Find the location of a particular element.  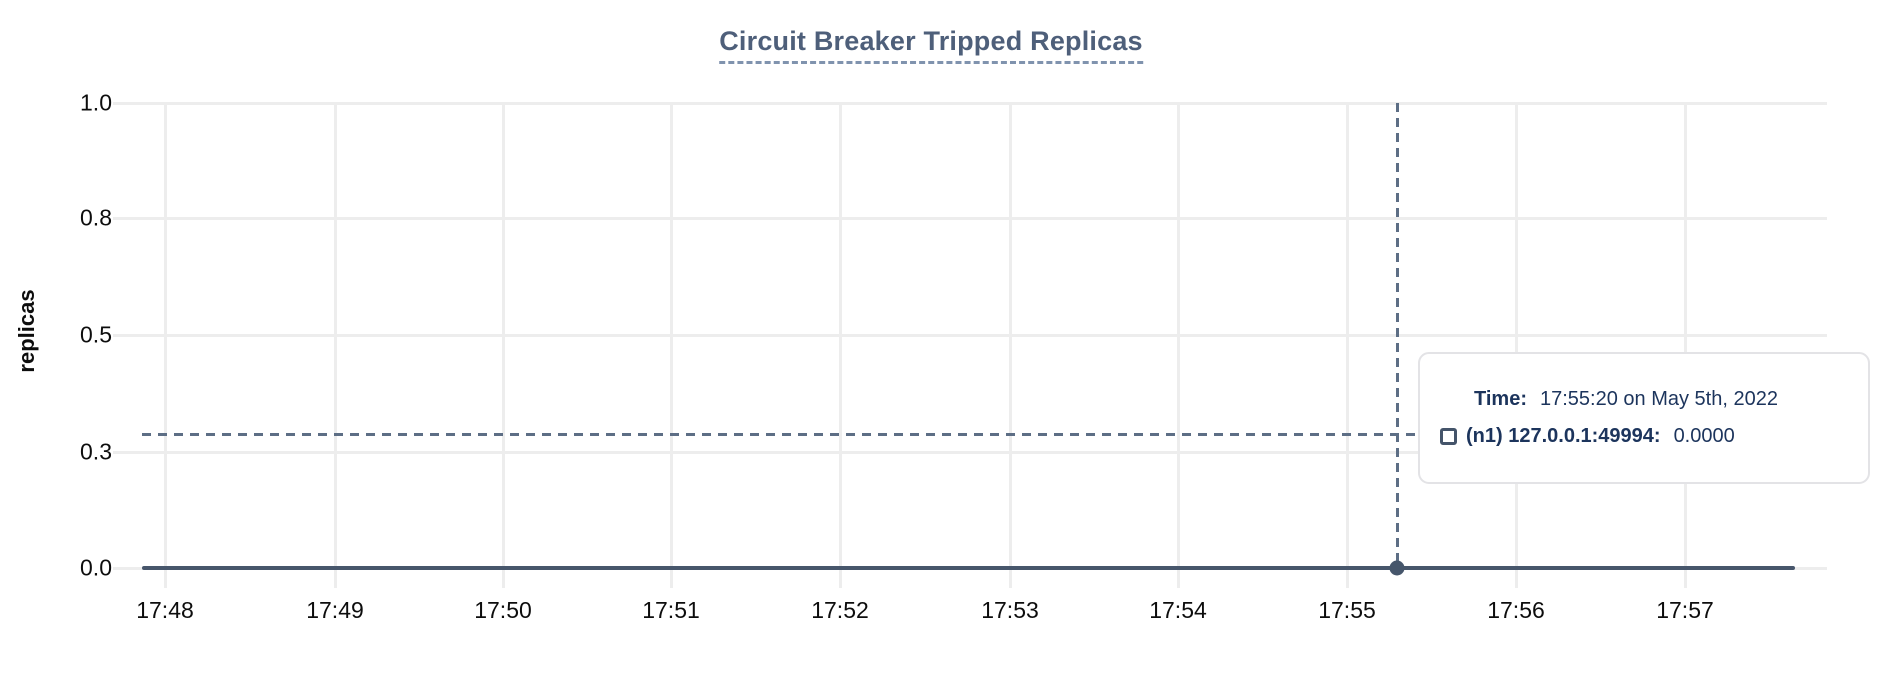

x-tick-label: 17:52 is located at coordinates (840, 610).